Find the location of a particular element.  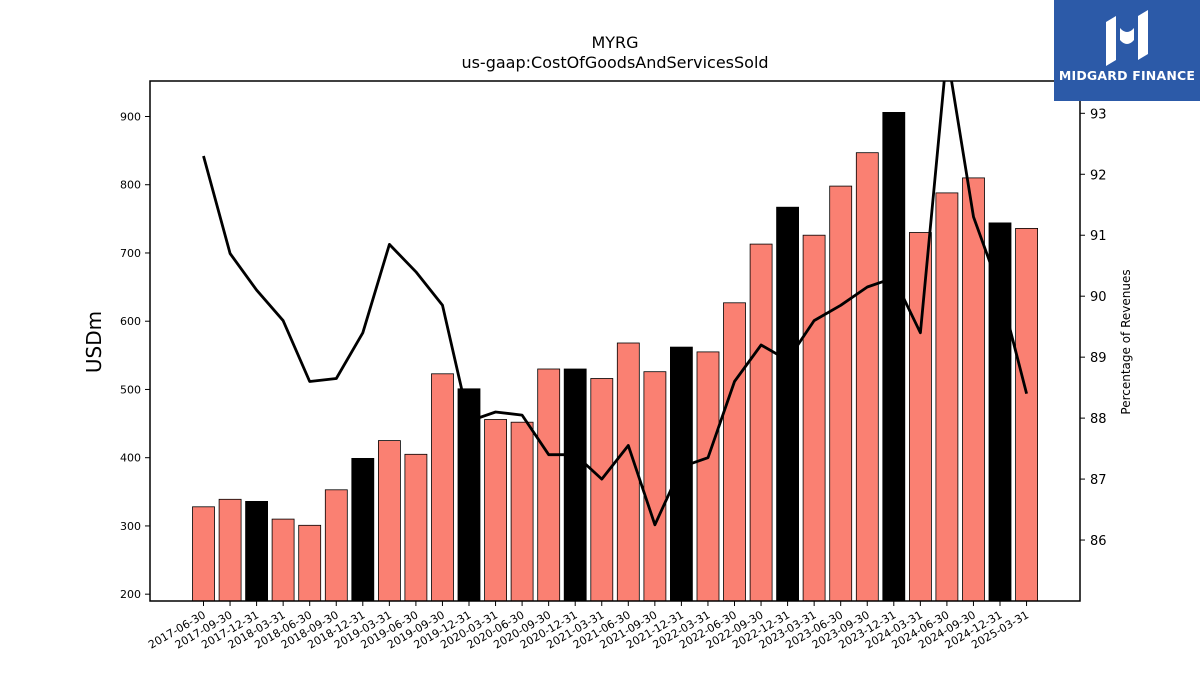

y-tick-label-right: 90 is located at coordinates (1098, 297).